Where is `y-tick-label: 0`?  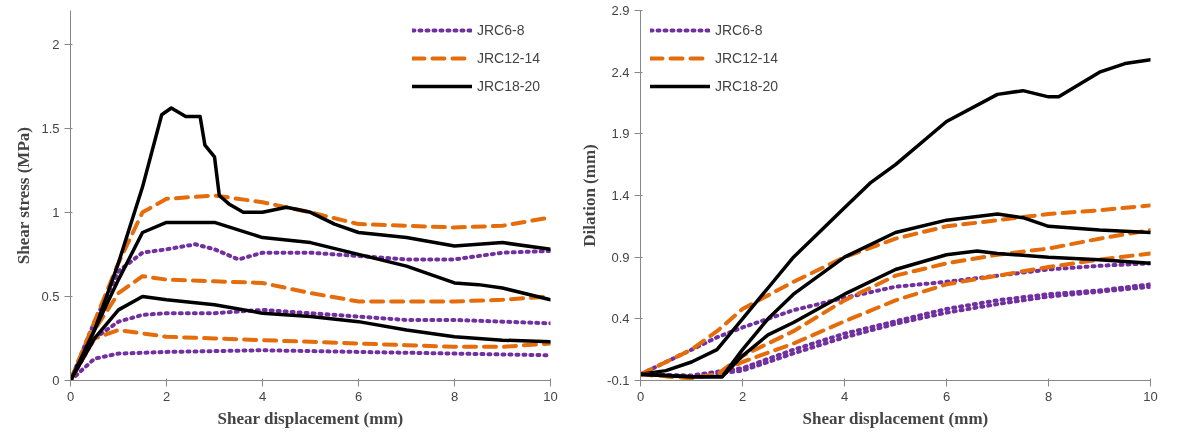 y-tick-label: 0 is located at coordinates (56, 380).